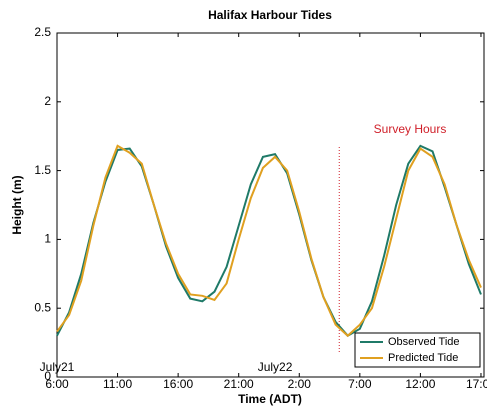  Describe the element at coordinates (42, 170) in the screenshot. I see `y-tick-label: 1.5` at that location.